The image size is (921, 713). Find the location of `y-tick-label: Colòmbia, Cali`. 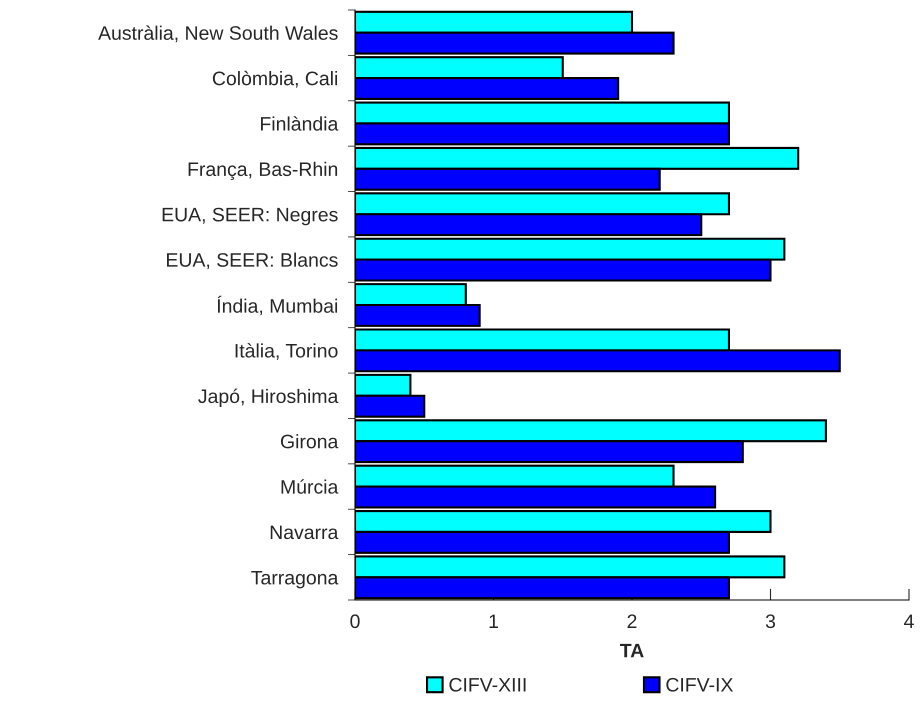

y-tick-label: Colòmbia, Cali is located at coordinates (275, 79).